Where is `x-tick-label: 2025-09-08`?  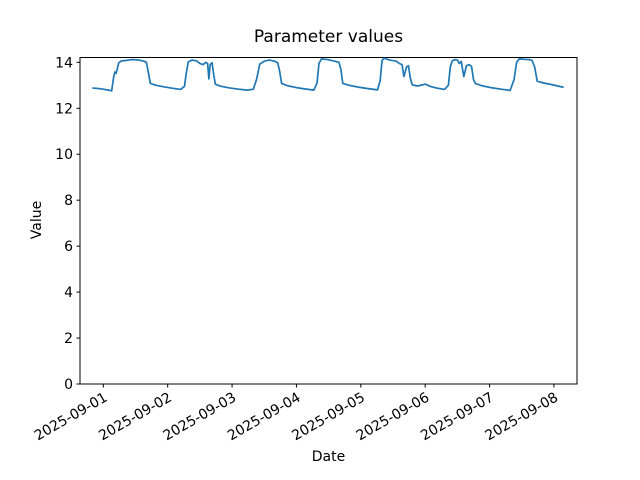
x-tick-label: 2025-09-08 is located at coordinates (521, 417).